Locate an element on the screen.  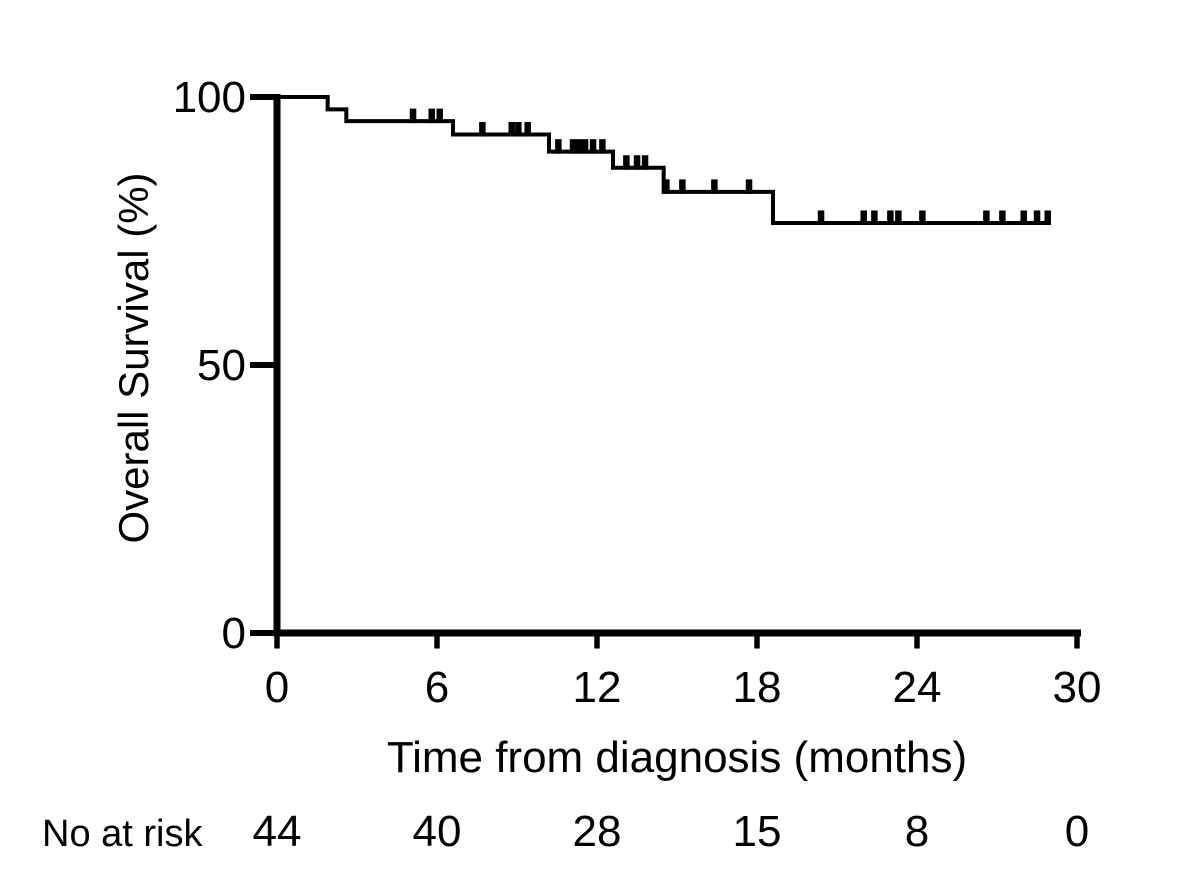
risk-count: 28 is located at coordinates (597, 831).